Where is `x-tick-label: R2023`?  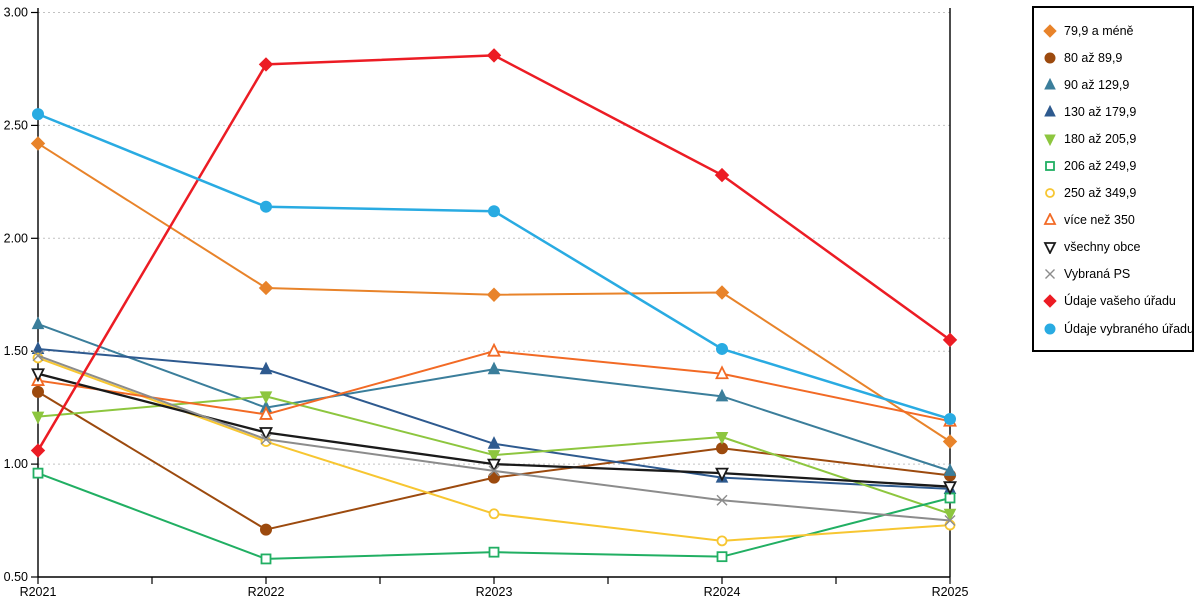 x-tick-label: R2023 is located at coordinates (494, 592).